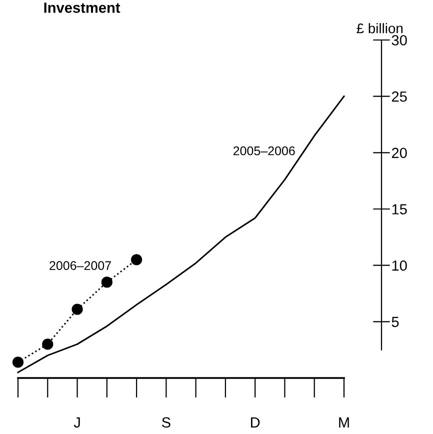 The width and height of the screenshot is (433, 434). Describe the element at coordinates (255, 422) in the screenshot. I see `x-tick-label: D` at that location.